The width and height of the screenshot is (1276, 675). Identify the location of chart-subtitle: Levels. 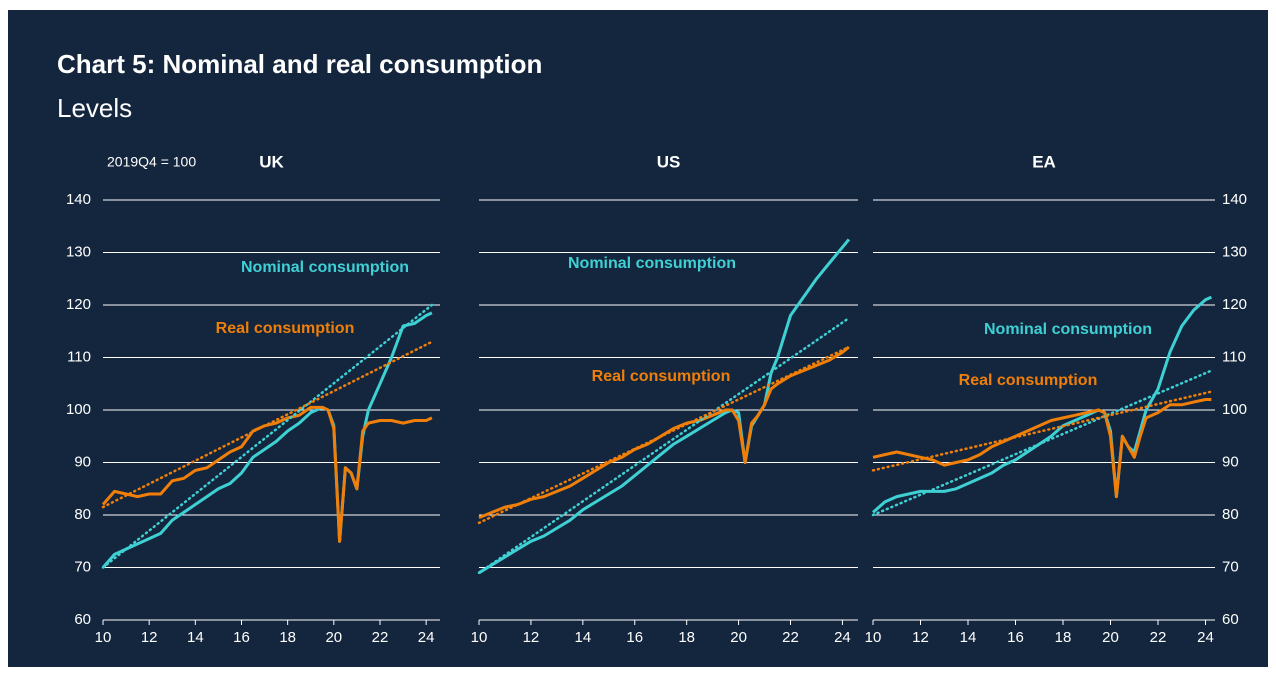
(94, 108).